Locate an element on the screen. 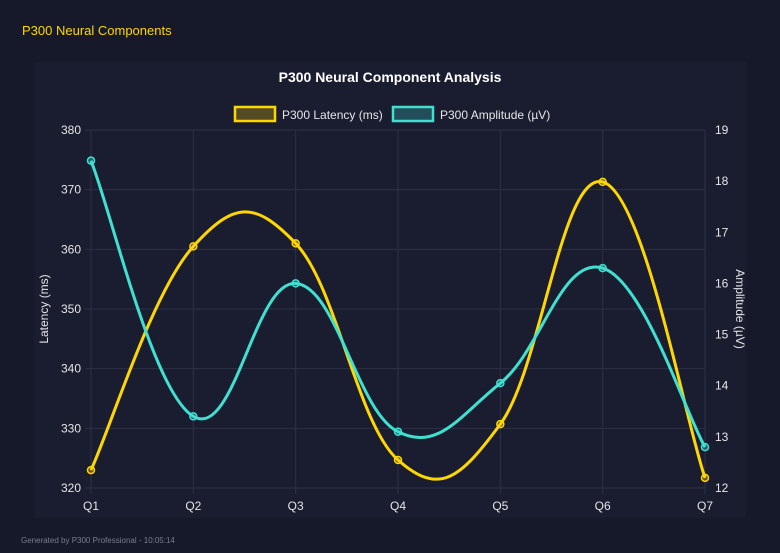 This screenshot has width=780, height=553. x-tick-label: Q2 is located at coordinates (193, 506).